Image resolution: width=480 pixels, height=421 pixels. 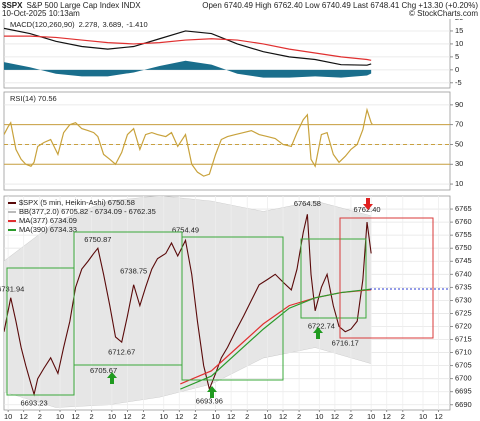 I want to click on price-annotation: 6712.67, so click(x=121, y=352).